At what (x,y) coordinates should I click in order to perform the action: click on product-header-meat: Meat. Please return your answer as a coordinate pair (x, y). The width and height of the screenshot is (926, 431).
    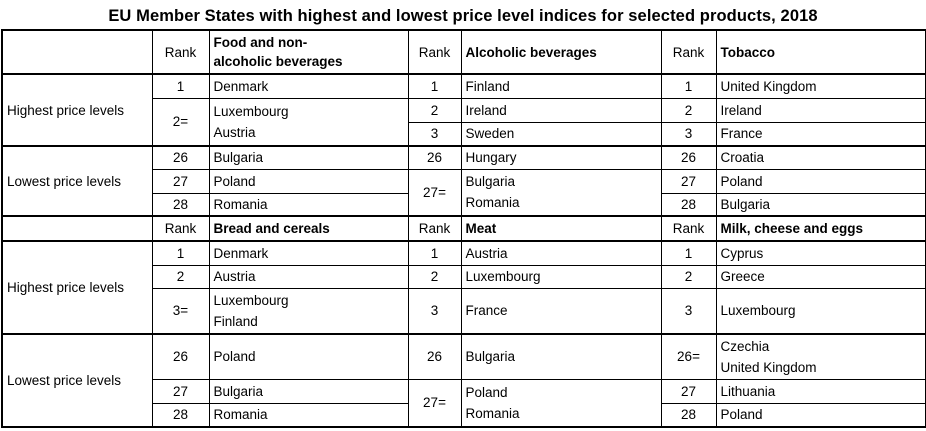
    Looking at the image, I should click on (561, 228).